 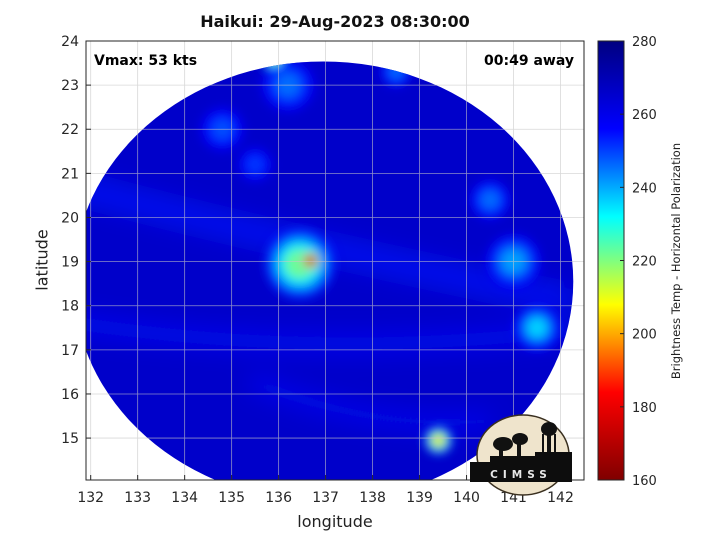 I want to click on logo-building, so click(x=521, y=467).